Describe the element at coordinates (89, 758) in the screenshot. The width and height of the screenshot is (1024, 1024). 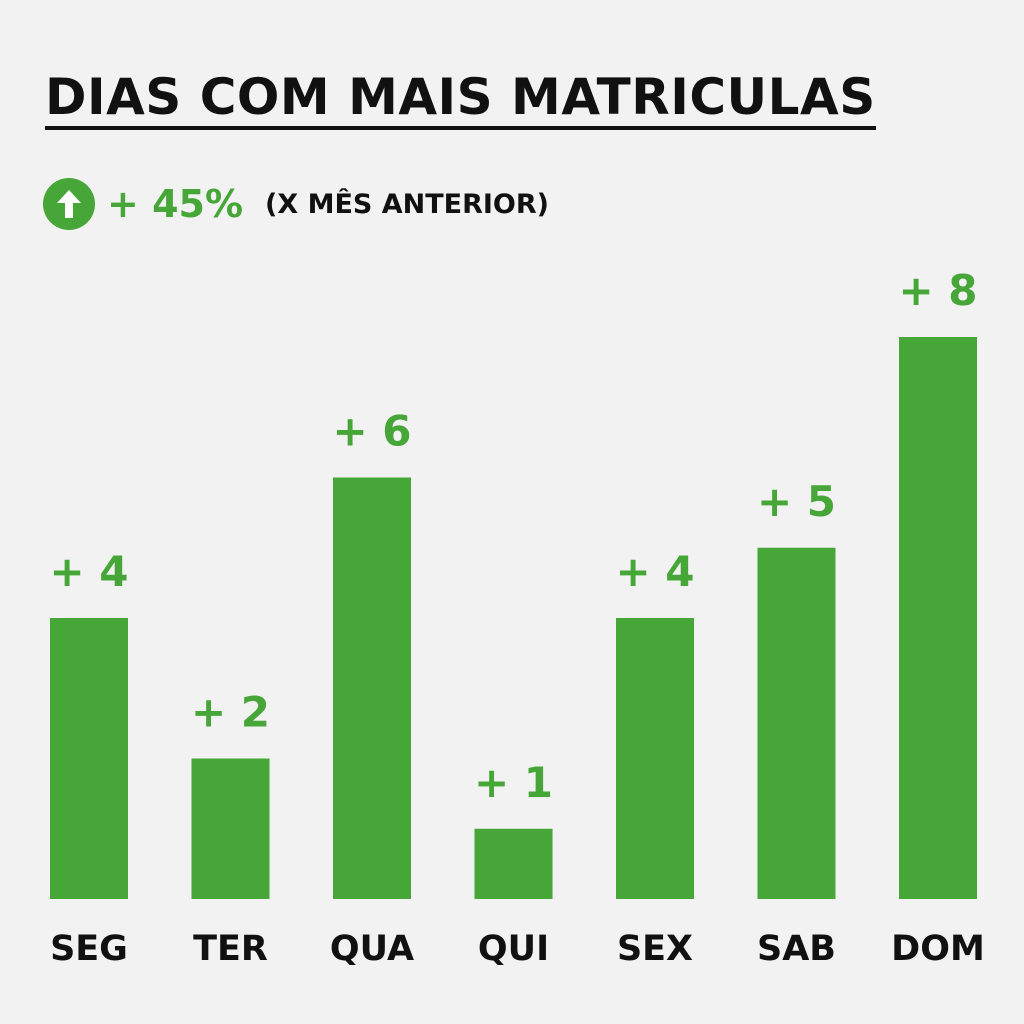
I see `bar-seg` at that location.